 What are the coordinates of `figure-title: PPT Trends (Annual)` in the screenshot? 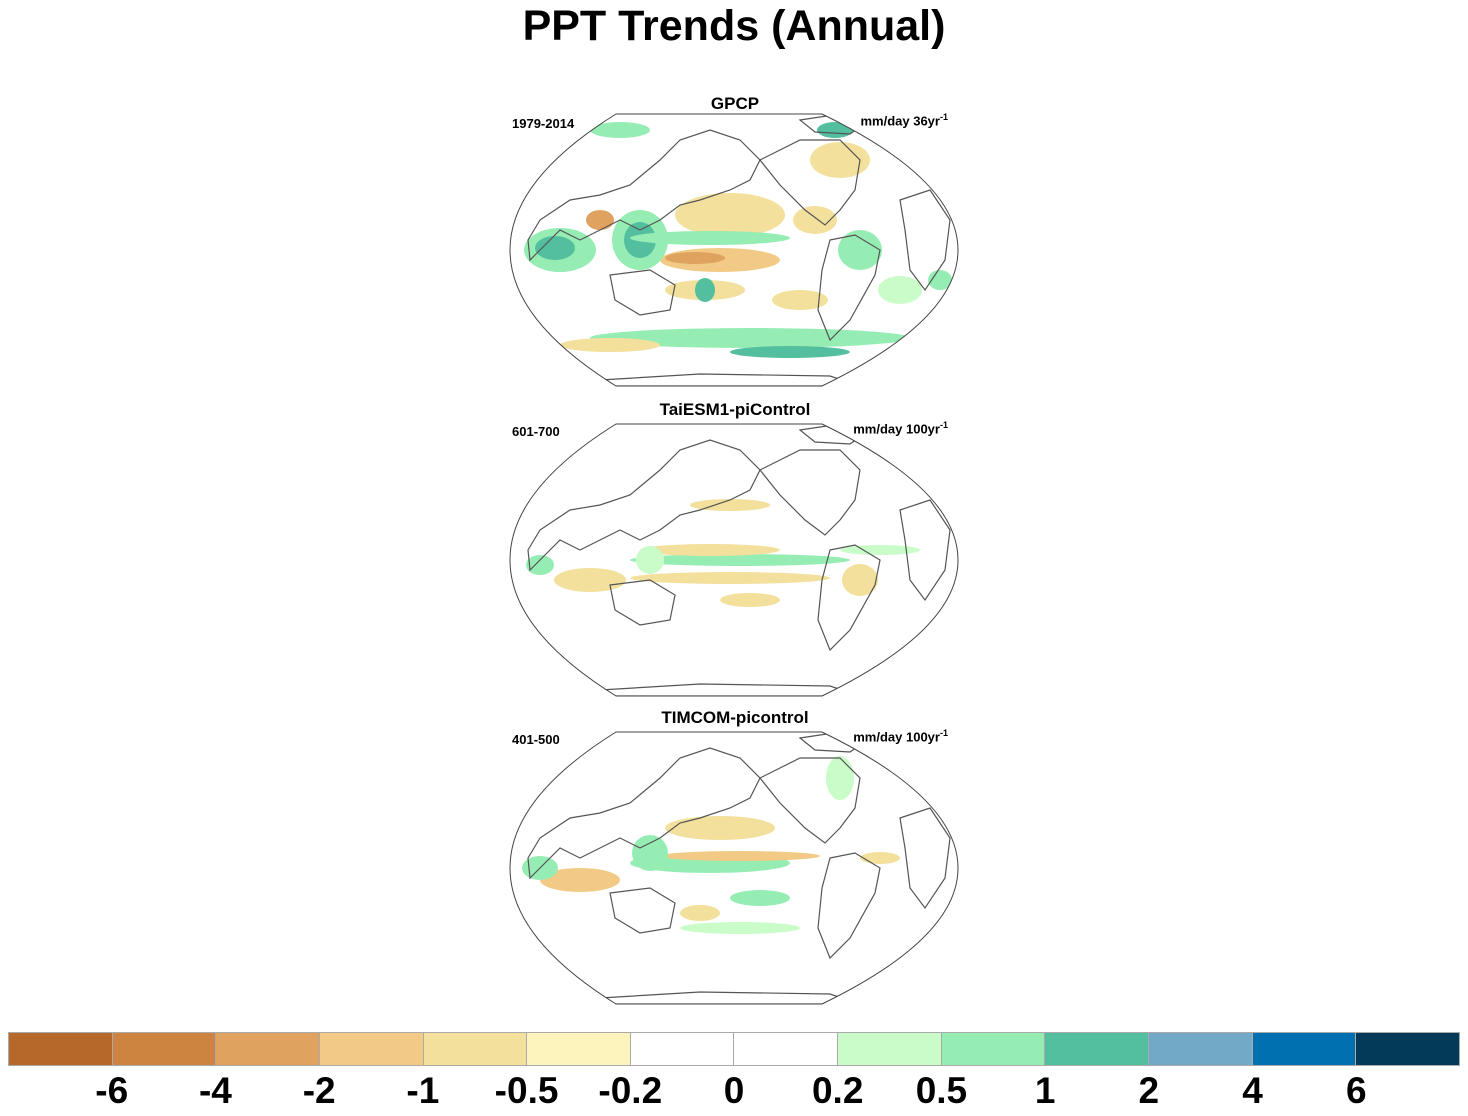 It's located at (734, 26).